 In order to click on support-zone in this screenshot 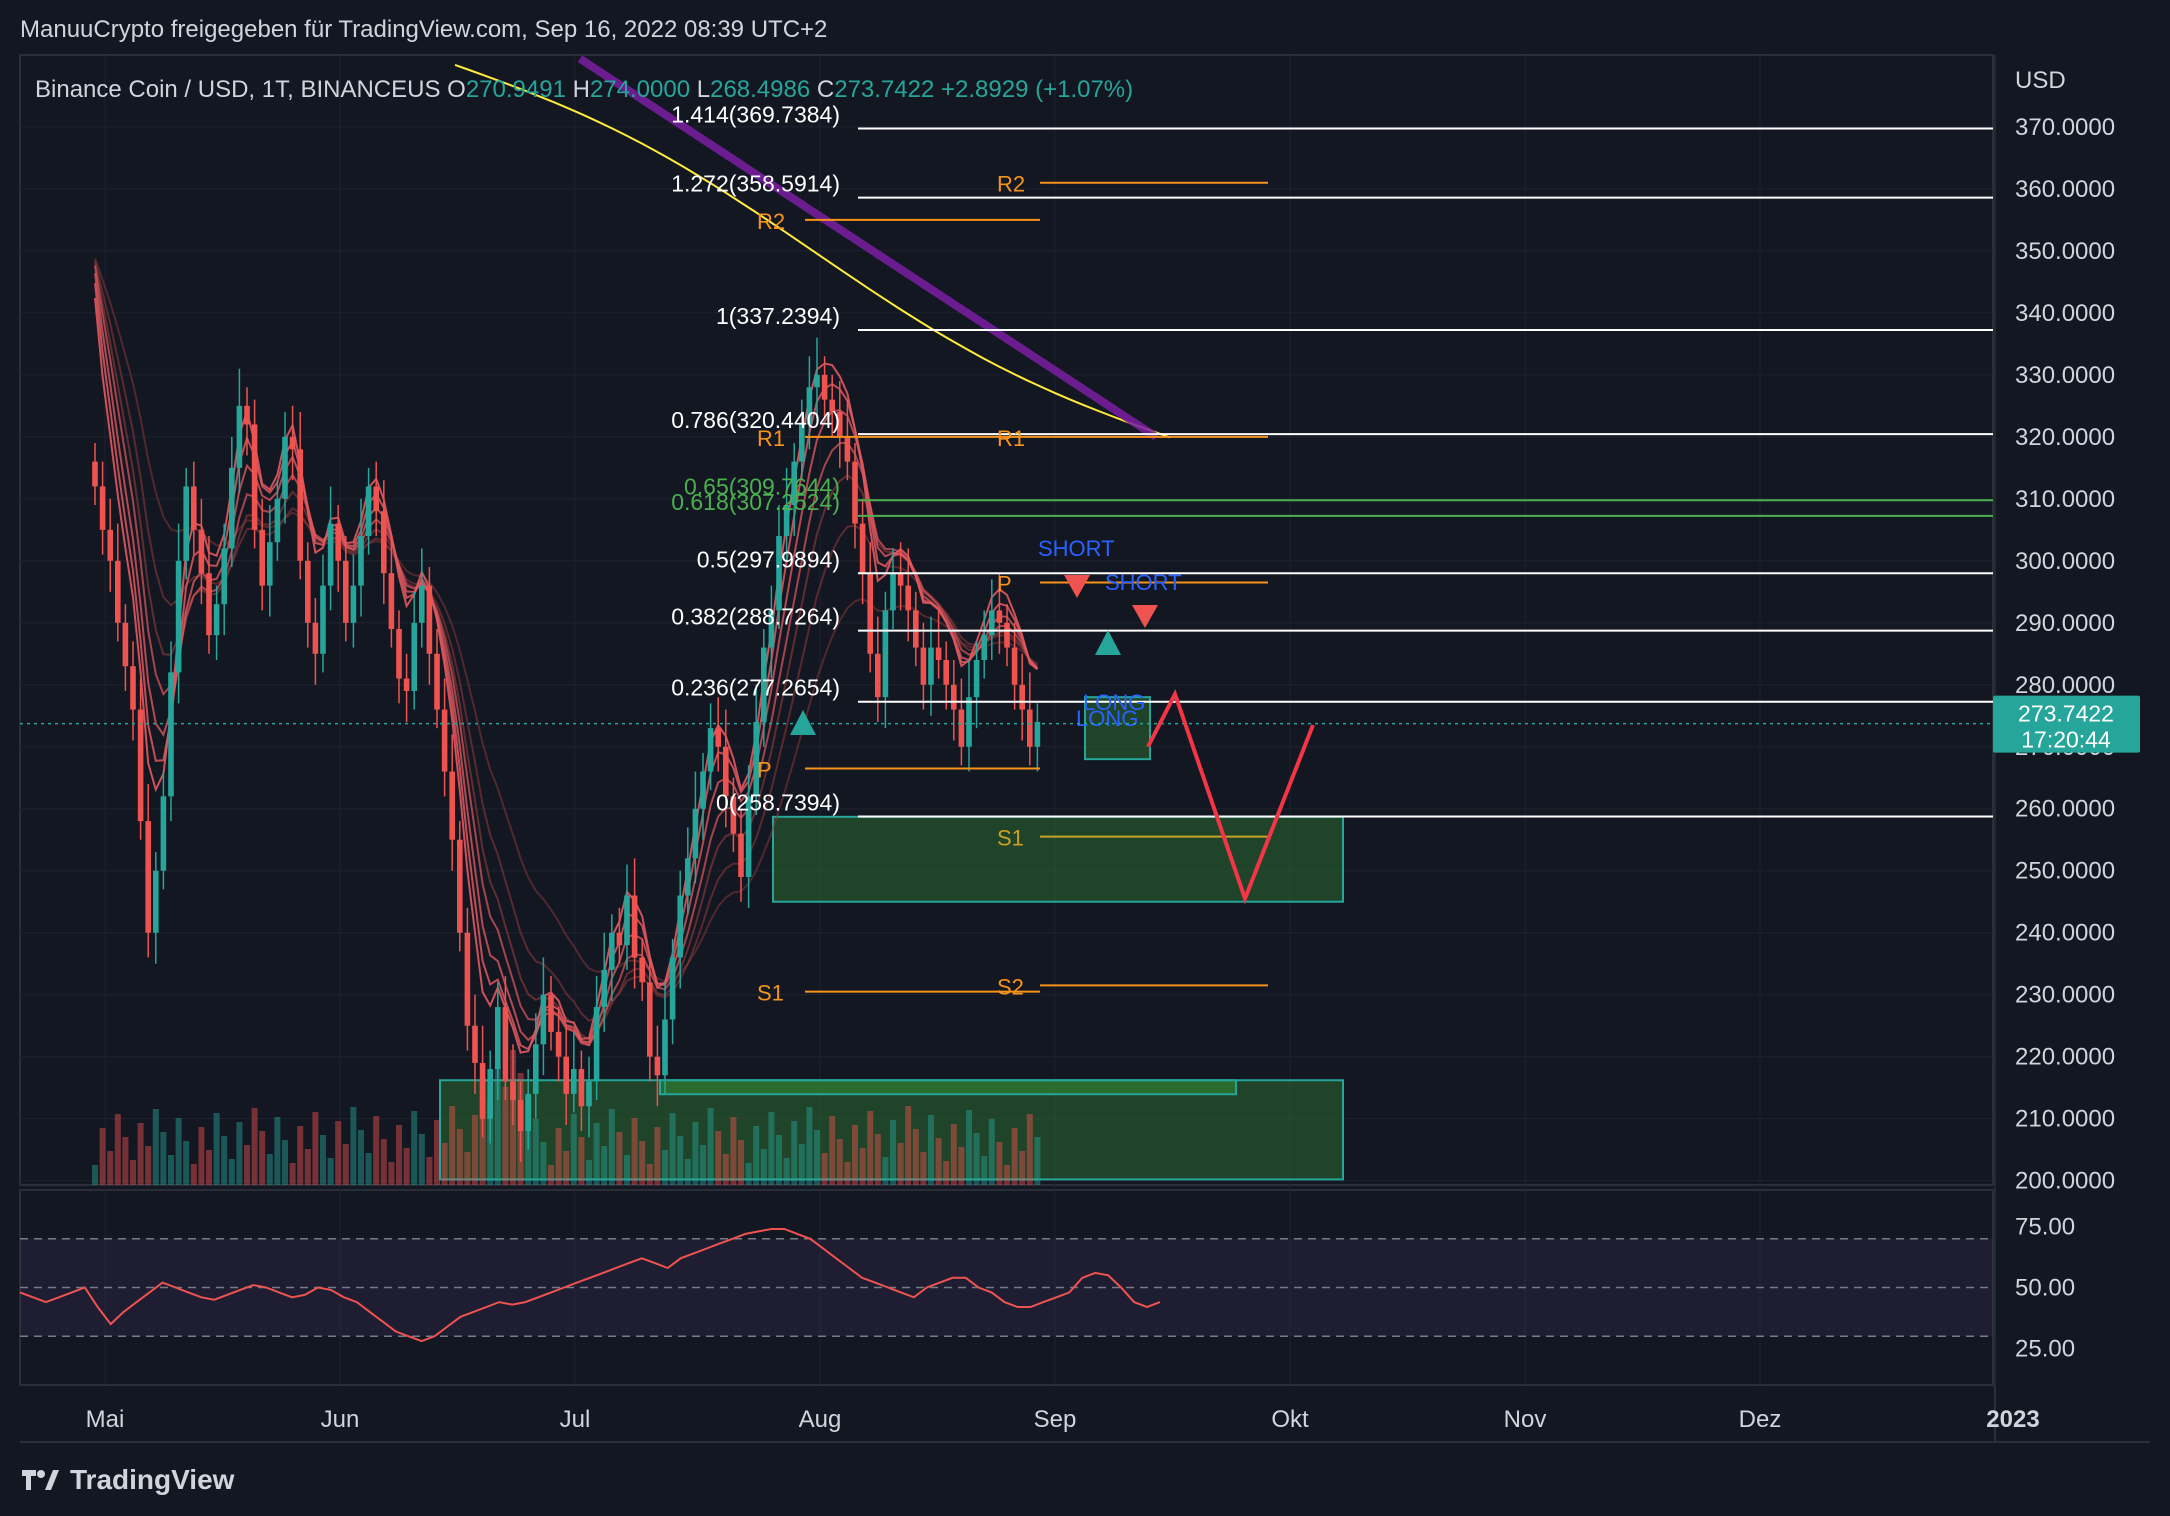, I will do `click(1058, 859)`.